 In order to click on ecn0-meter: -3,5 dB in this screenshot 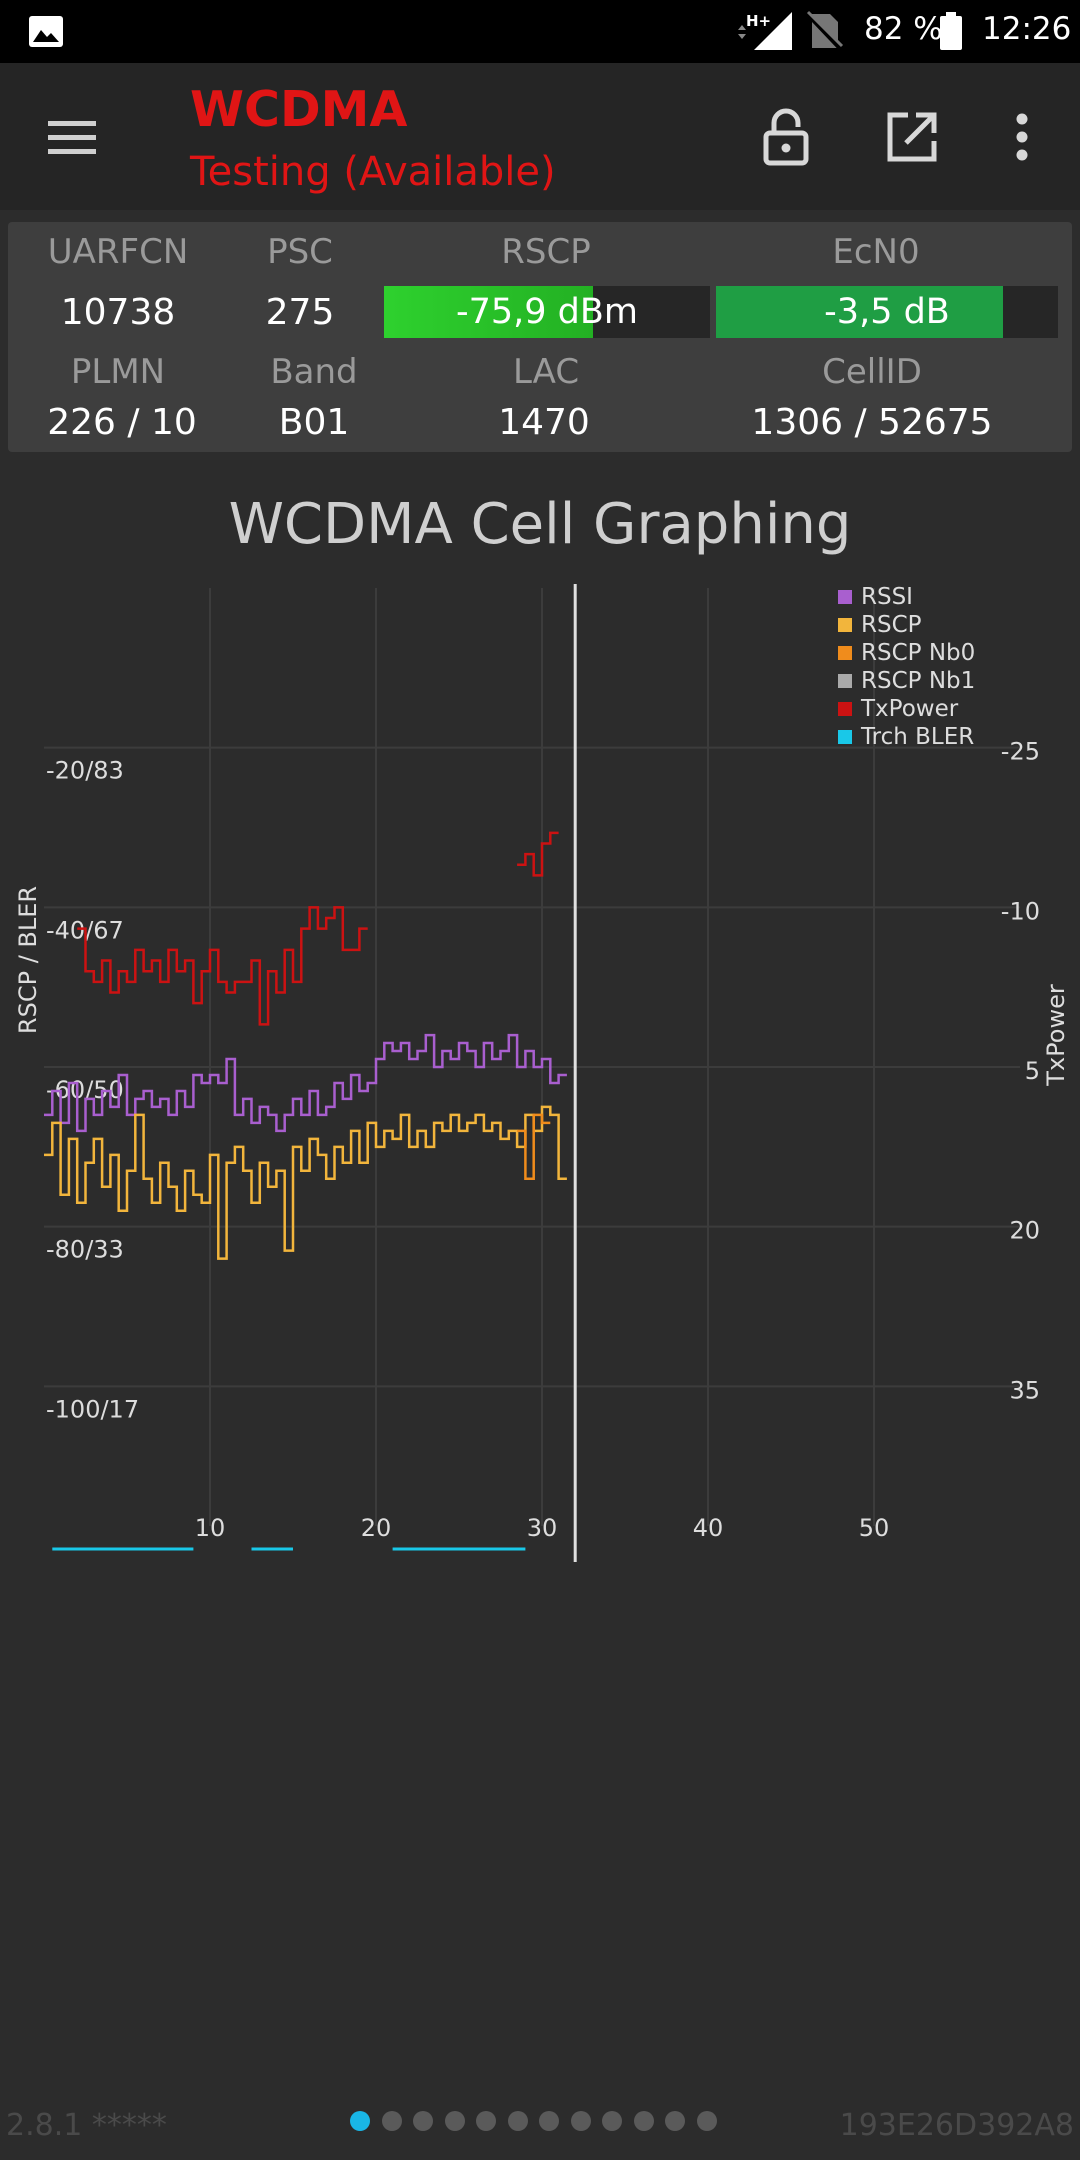, I will do `click(887, 312)`.